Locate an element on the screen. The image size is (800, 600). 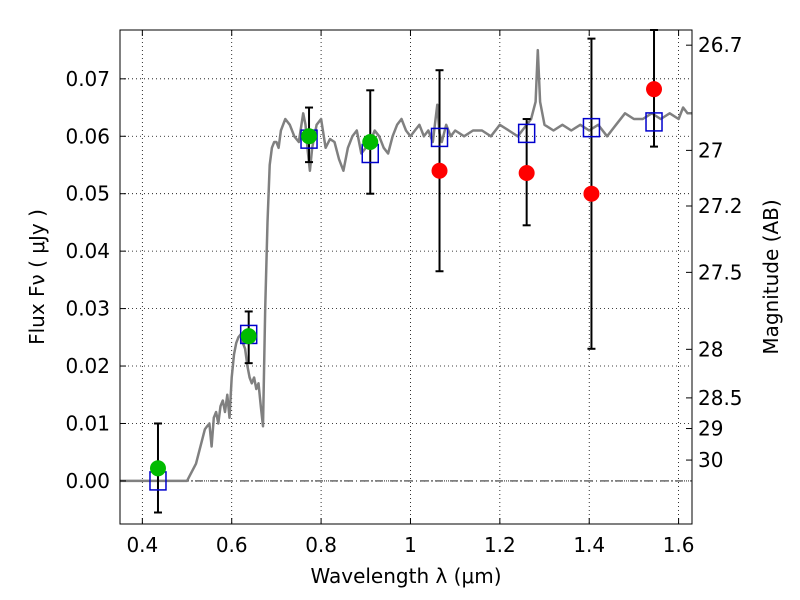
right-tick-label: 27 is located at coordinates (710, 150).